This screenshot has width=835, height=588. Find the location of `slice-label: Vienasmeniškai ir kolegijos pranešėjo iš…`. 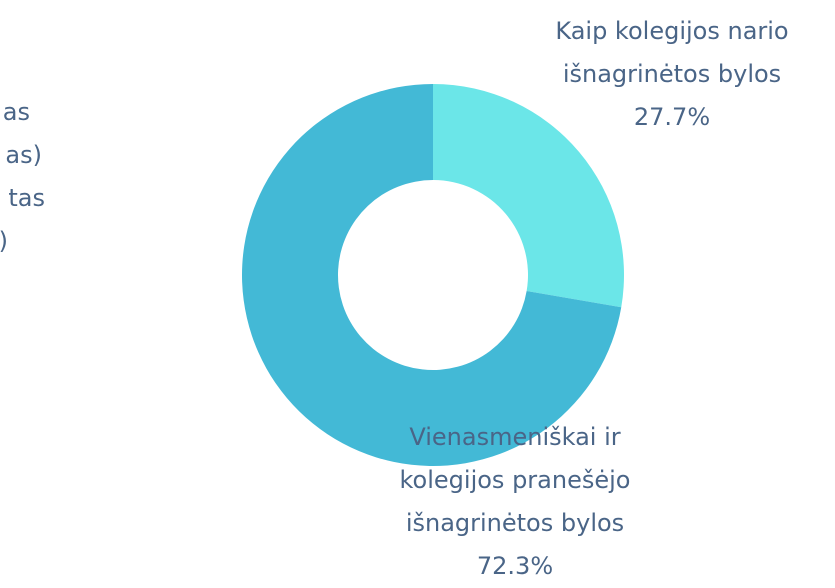

slice-label: Vienasmeniškai ir kolegijos pranešėjo iš… is located at coordinates (515, 502).